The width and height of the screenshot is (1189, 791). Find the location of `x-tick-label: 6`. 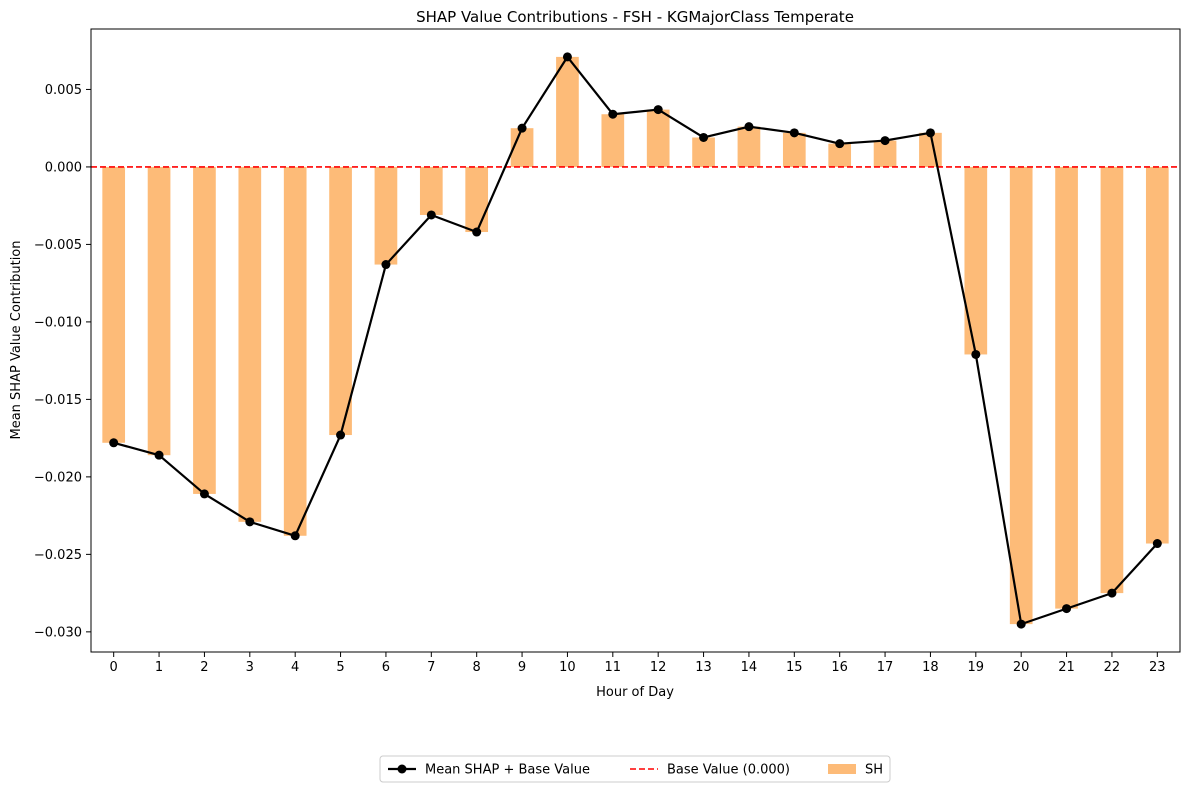

x-tick-label: 6 is located at coordinates (386, 667).